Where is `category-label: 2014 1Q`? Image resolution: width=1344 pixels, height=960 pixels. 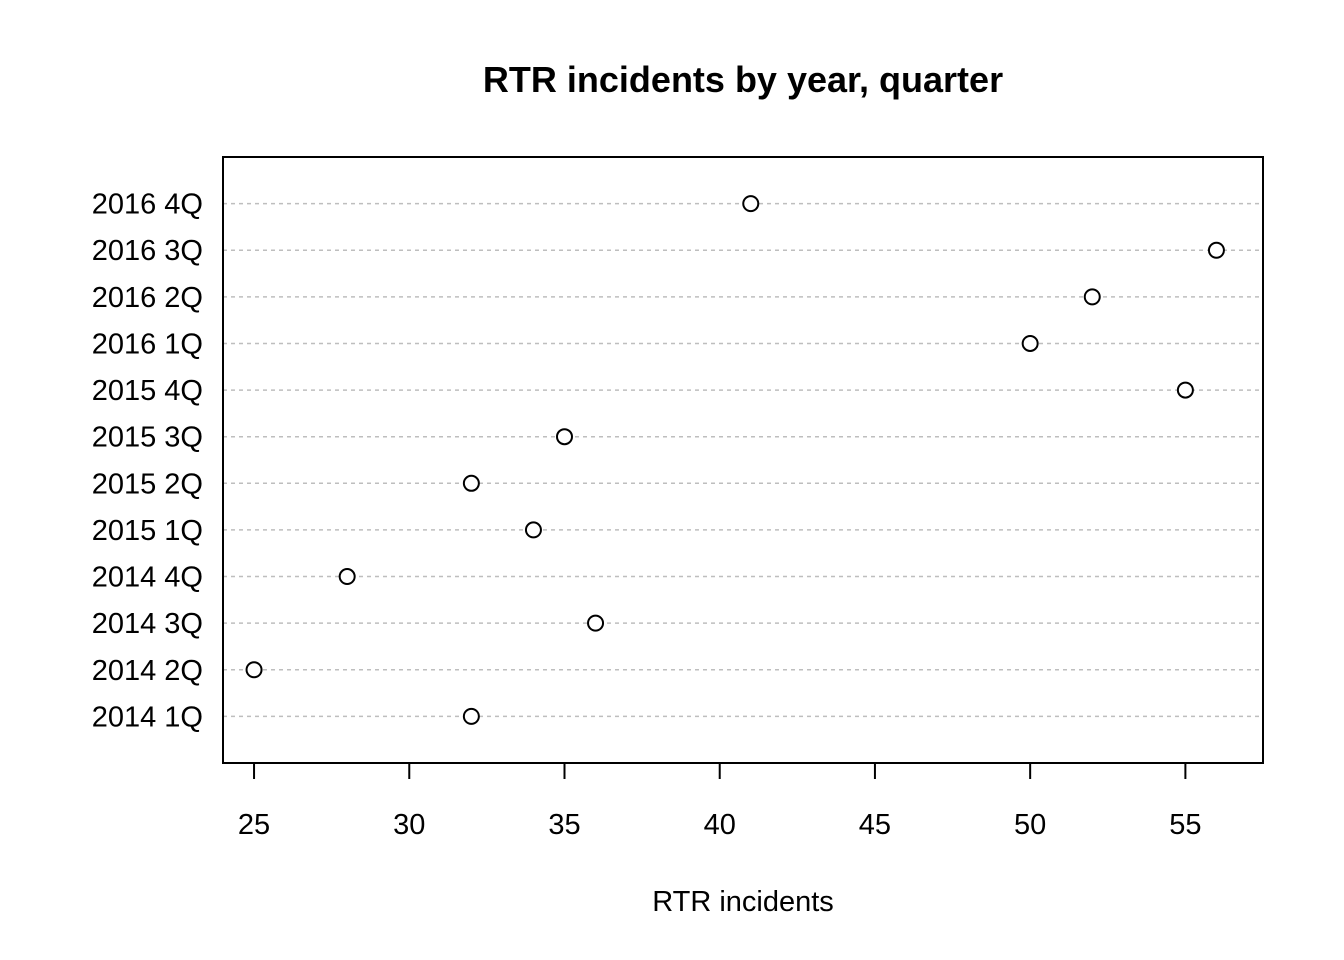
category-label: 2014 1Q is located at coordinates (147, 717).